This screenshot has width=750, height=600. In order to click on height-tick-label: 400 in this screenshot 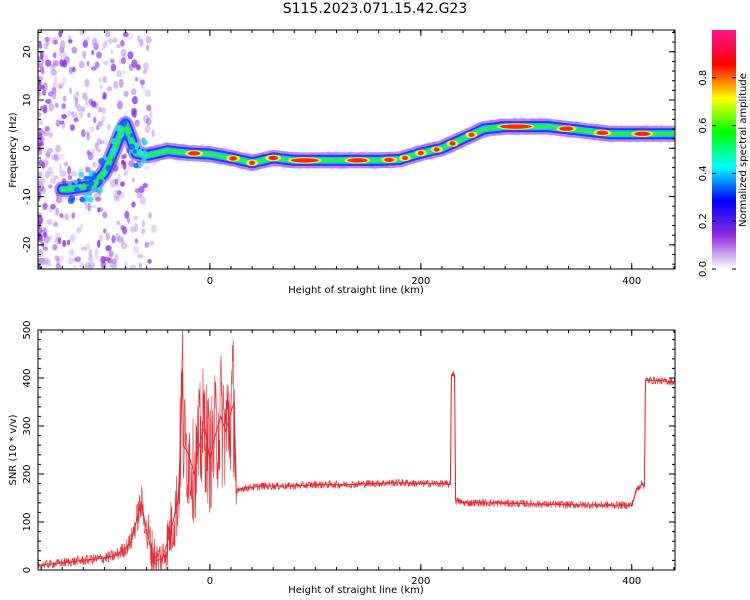, I will do `click(631, 581)`.